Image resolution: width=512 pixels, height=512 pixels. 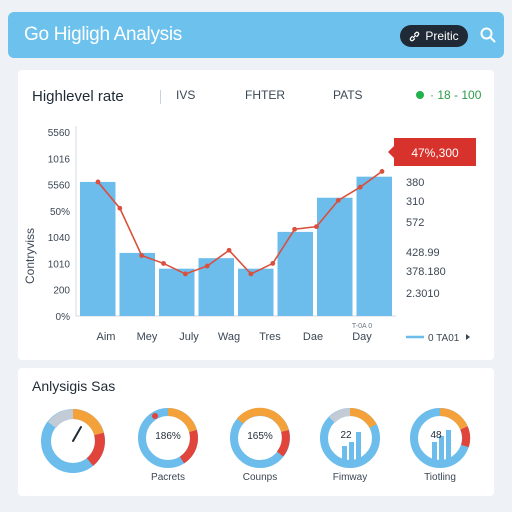 I want to click on annotation-callout: 47%,300, so click(x=432, y=152).